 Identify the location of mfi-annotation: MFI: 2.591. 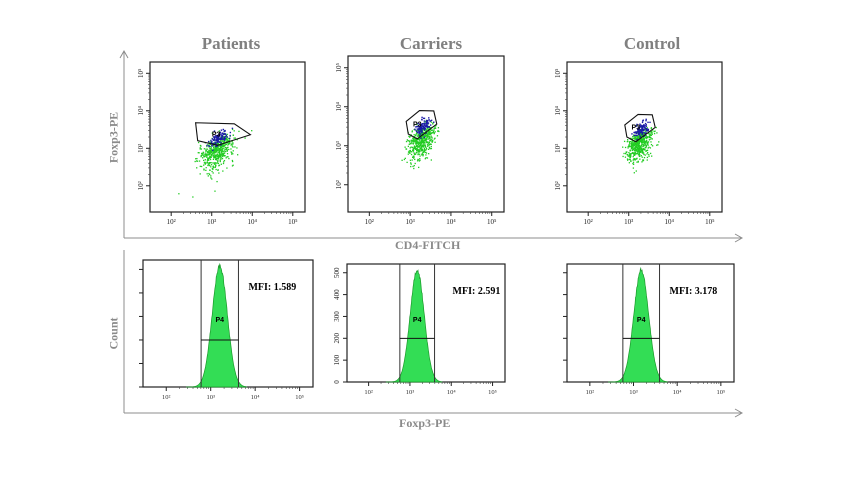
(477, 291).